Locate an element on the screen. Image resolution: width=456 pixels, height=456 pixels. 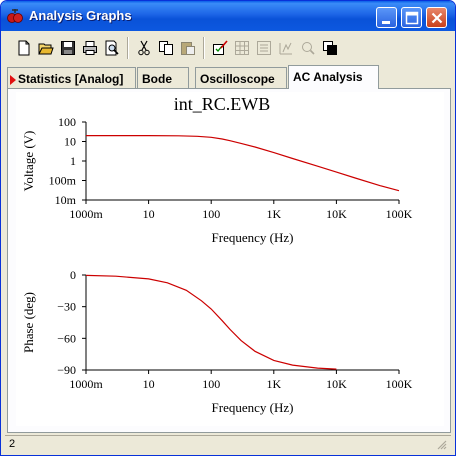
maximize-icon is located at coordinates (412, 18).